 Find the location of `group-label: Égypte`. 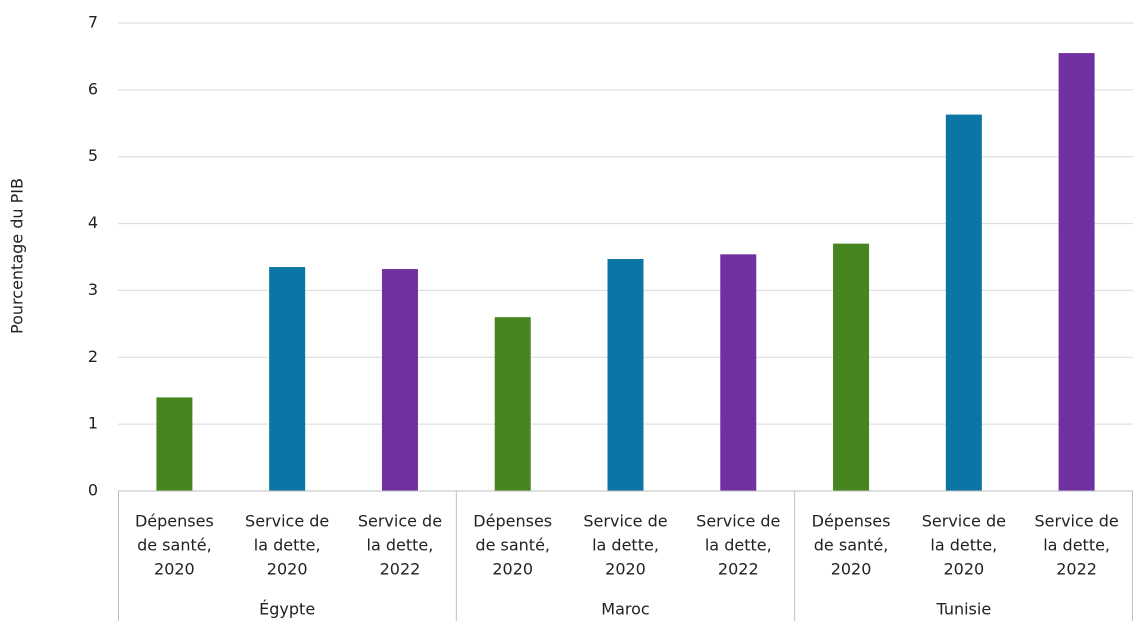

group-label: Égypte is located at coordinates (287, 609).